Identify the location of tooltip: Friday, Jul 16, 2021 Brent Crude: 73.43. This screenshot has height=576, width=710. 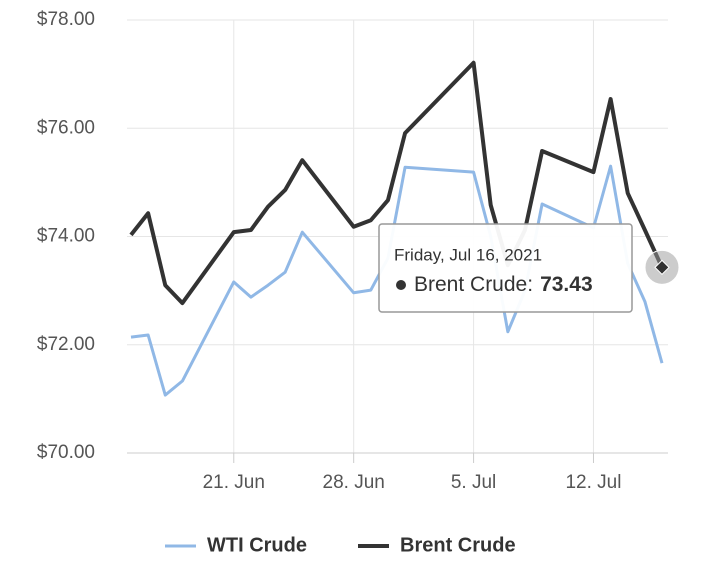
(505, 268).